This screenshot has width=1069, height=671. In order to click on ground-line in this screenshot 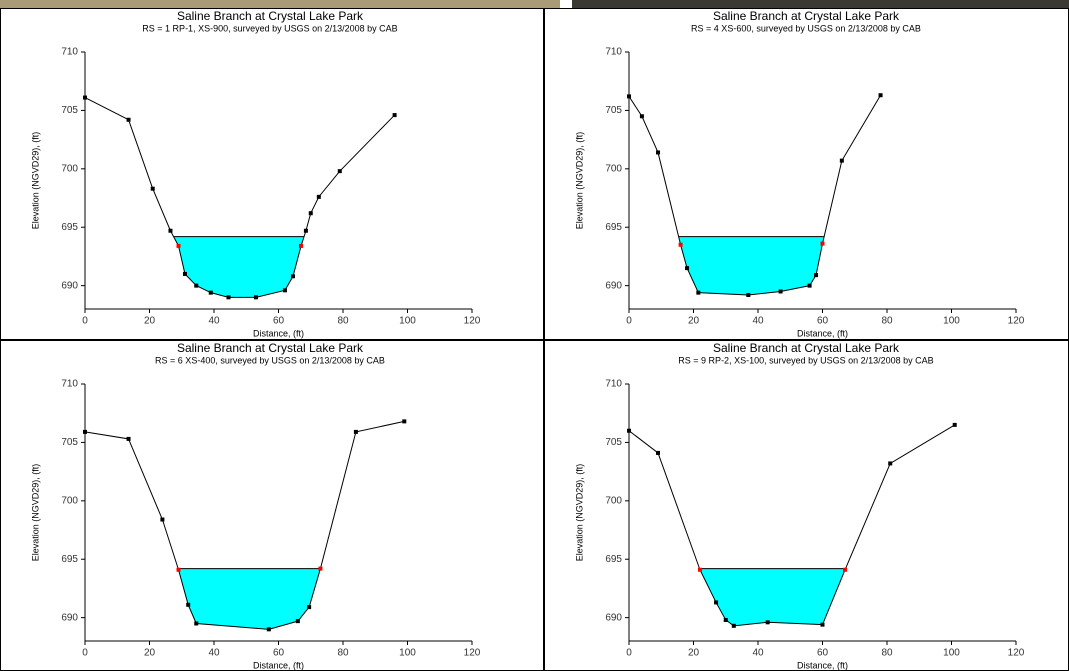, I will do `click(244, 525)`.